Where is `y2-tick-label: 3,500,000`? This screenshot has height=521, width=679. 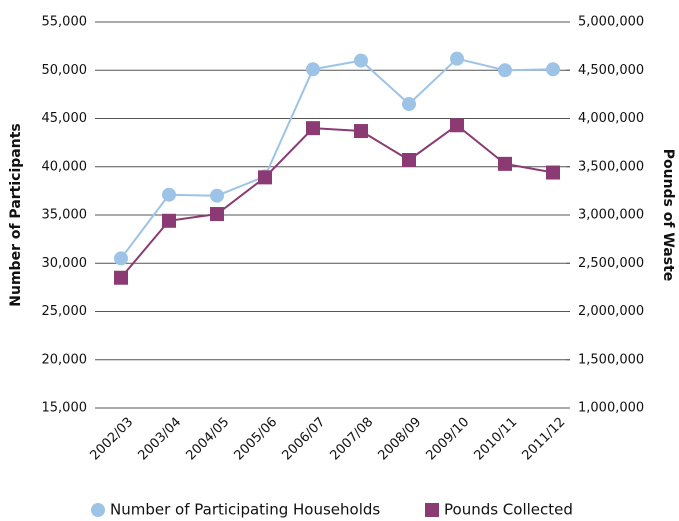 y2-tick-label: 3,500,000 is located at coordinates (611, 166).